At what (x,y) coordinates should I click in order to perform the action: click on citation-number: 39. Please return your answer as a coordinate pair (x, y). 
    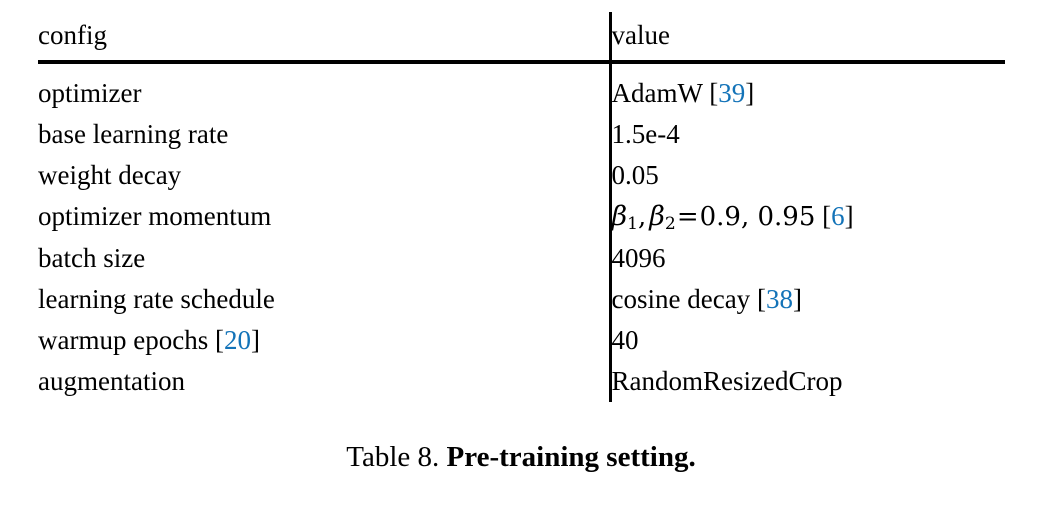
    Looking at the image, I should click on (732, 93).